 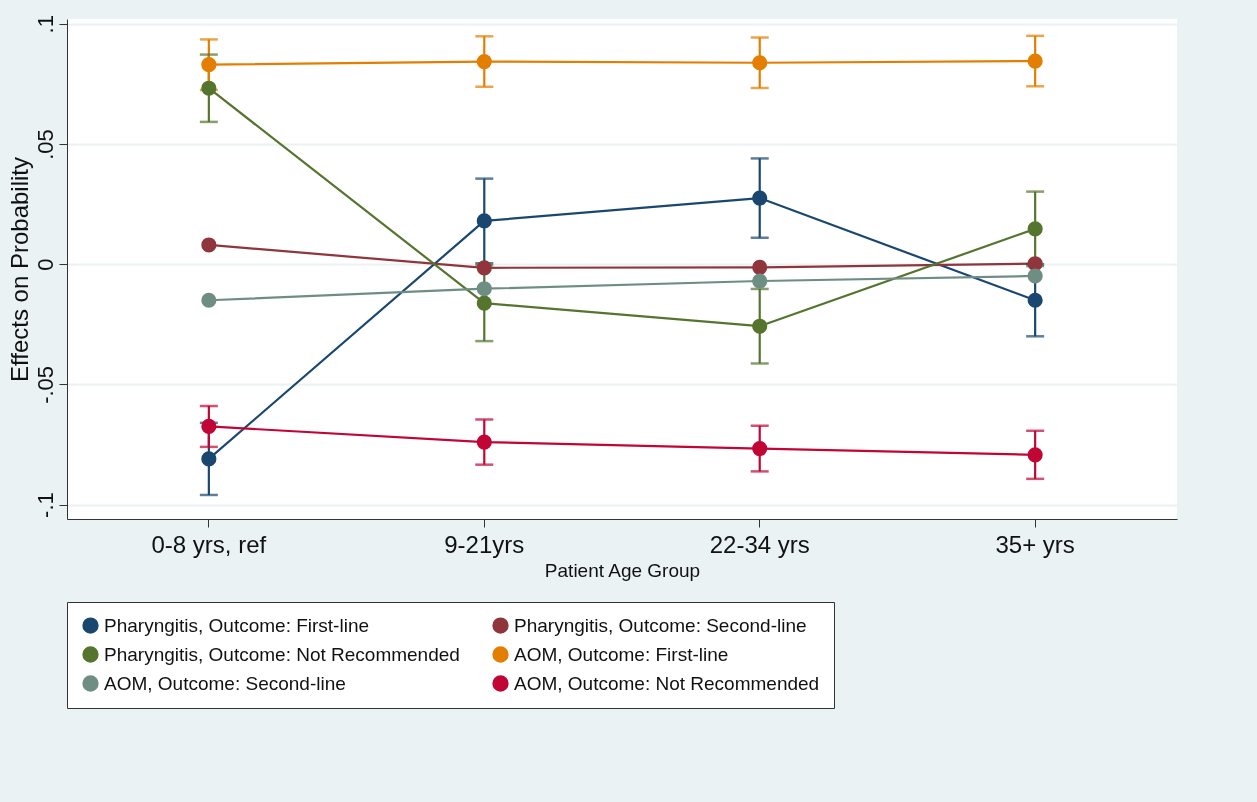 I want to click on legend-label: AOM, Outcome: First-line, so click(x=621, y=654).